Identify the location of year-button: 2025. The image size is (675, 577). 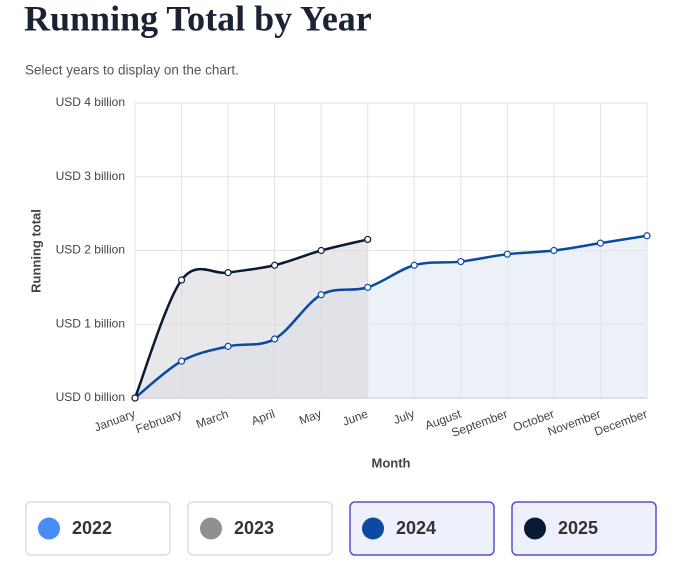
(584, 528).